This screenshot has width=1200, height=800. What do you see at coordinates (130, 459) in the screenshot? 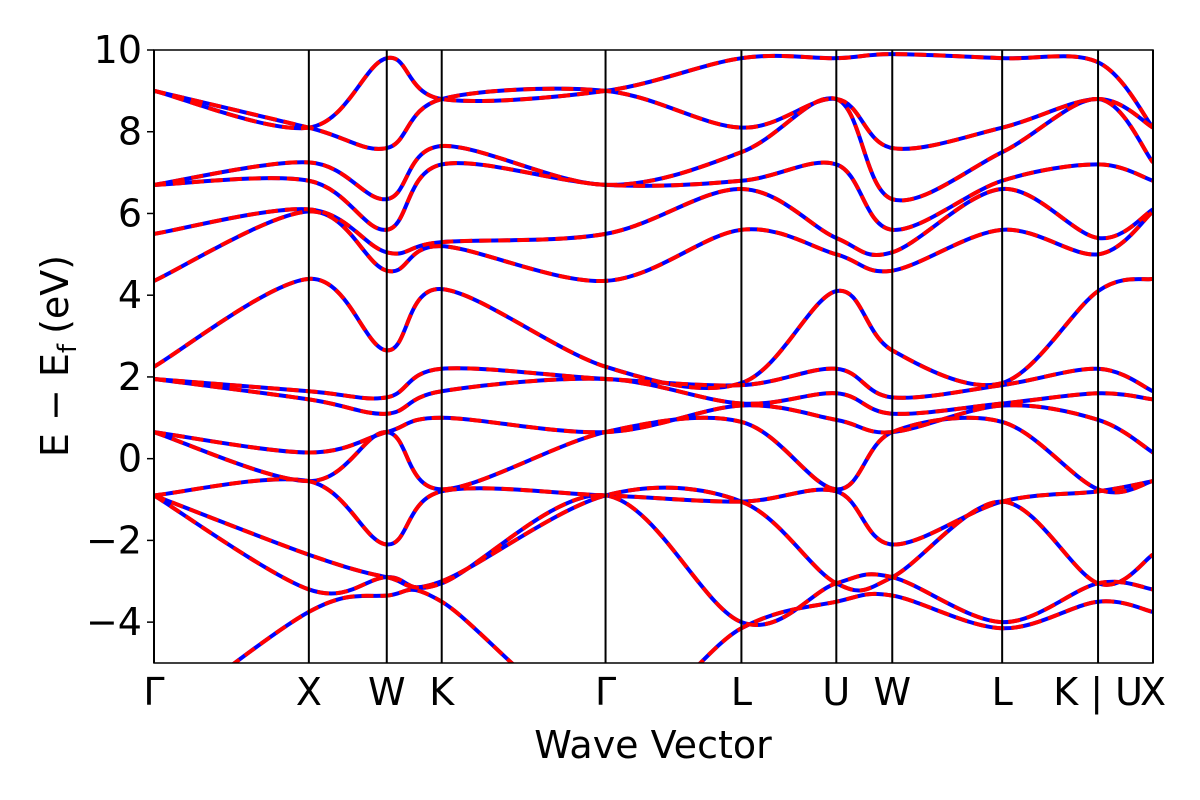
I see `y-tick-label: 0` at bounding box center [130, 459].